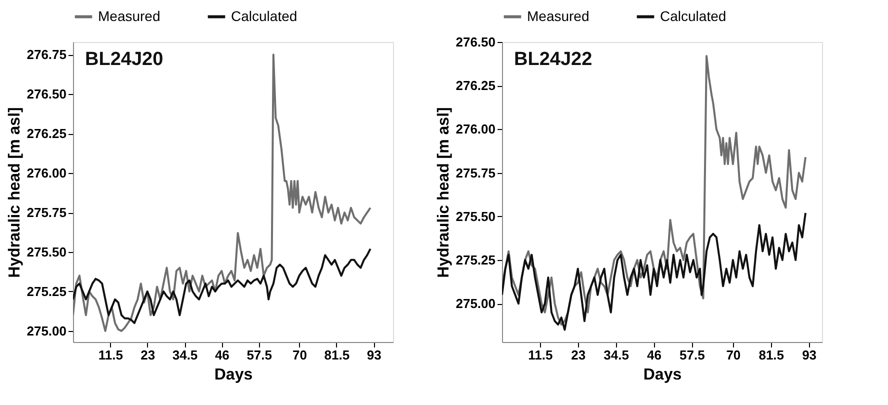 Image resolution: width=888 pixels, height=405 pixels. Describe the element at coordinates (553, 59) in the screenshot. I see `chart-title: BL24J22` at that location.